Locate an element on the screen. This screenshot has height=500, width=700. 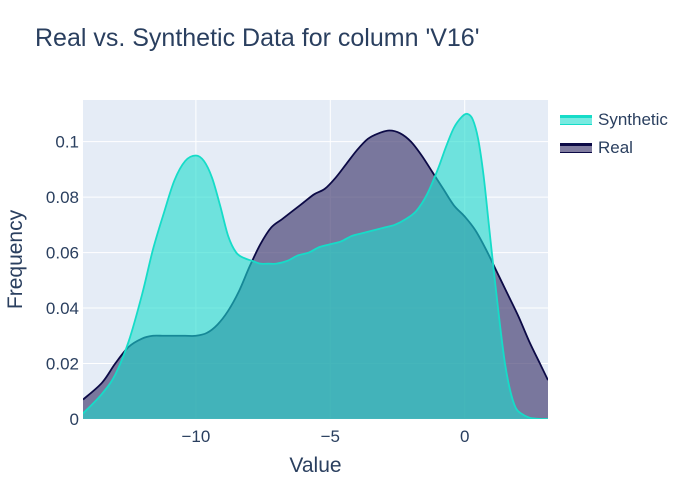
legend-label-real: Real is located at coordinates (615, 147).